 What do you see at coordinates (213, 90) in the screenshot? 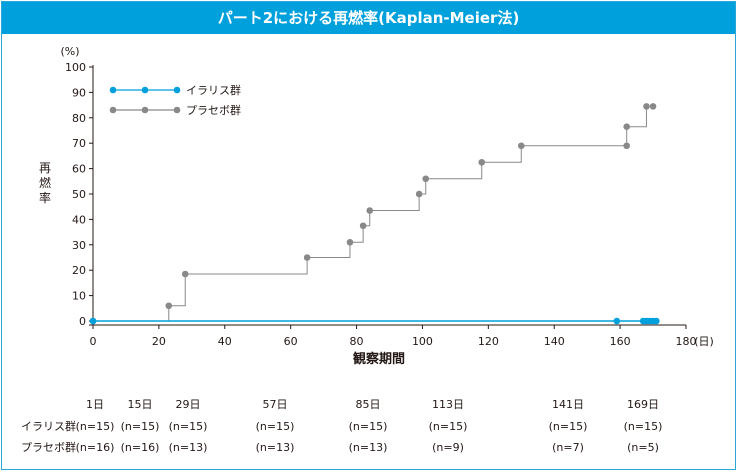
I see `legend-label-ilaris: イラリス群` at bounding box center [213, 90].